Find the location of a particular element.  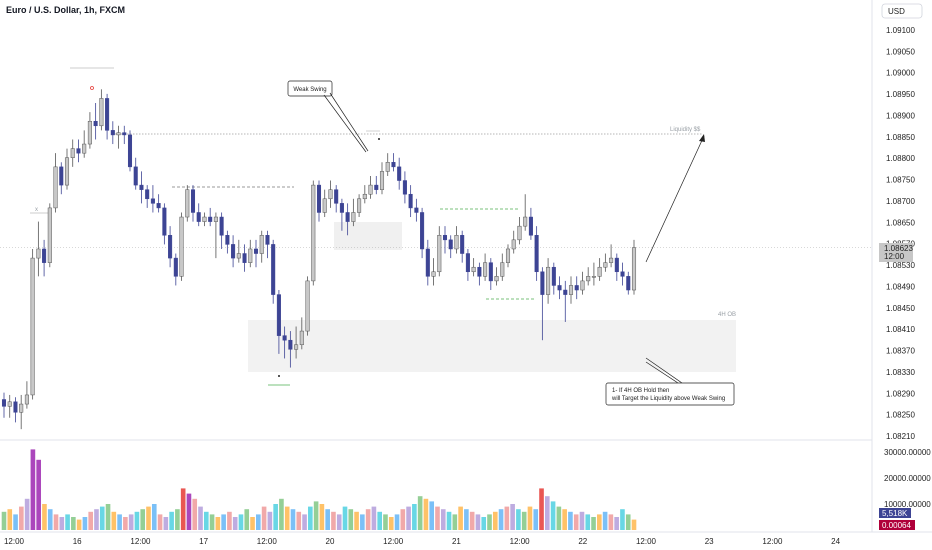

currency-button: USD is located at coordinates (902, 11).